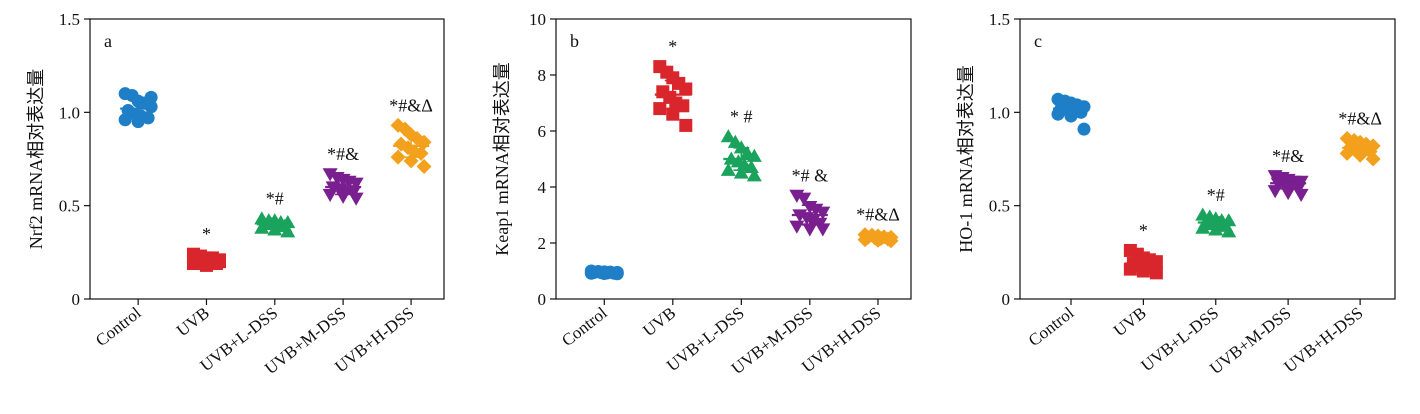  I want to click on panel-label: a, so click(108, 41).